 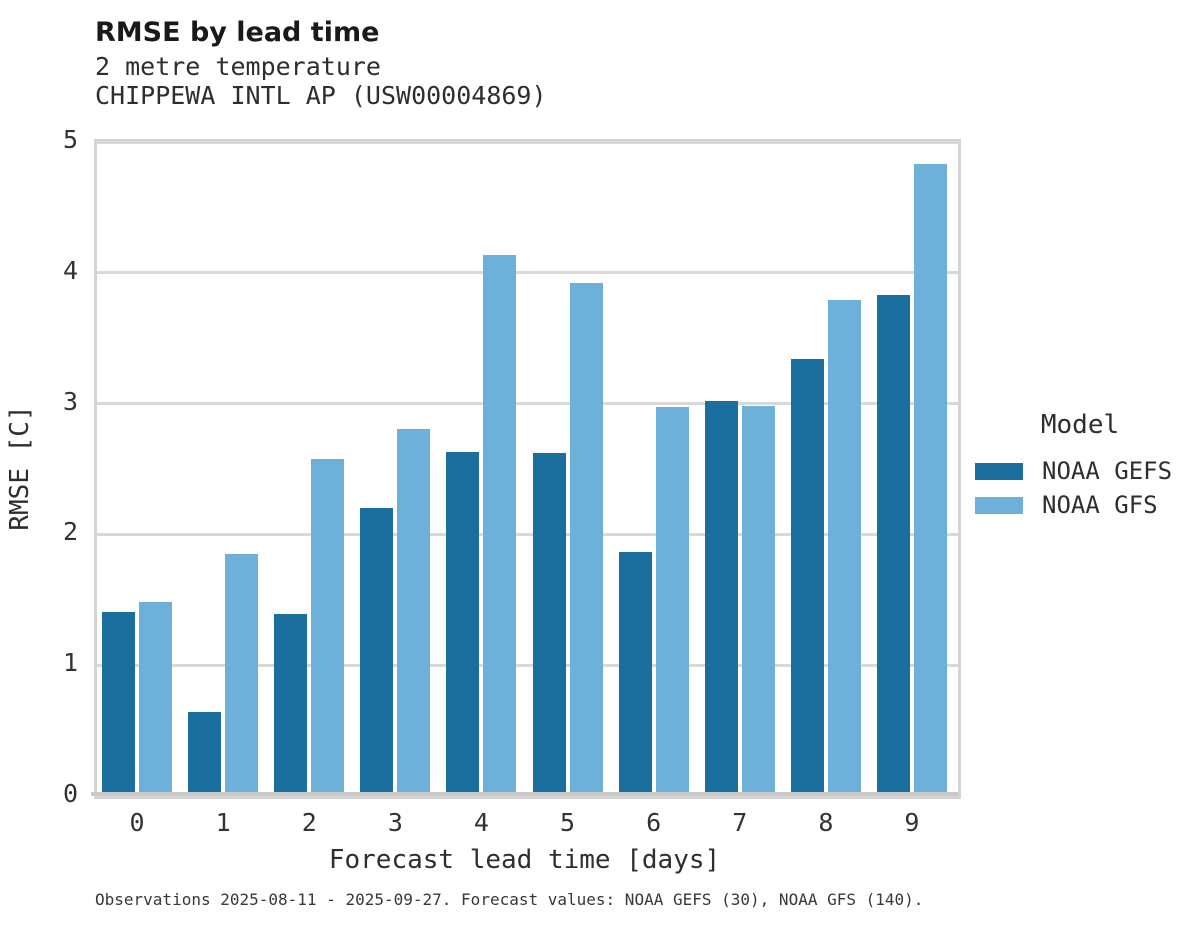 I want to click on y-tick-label: 4, so click(x=70, y=270).